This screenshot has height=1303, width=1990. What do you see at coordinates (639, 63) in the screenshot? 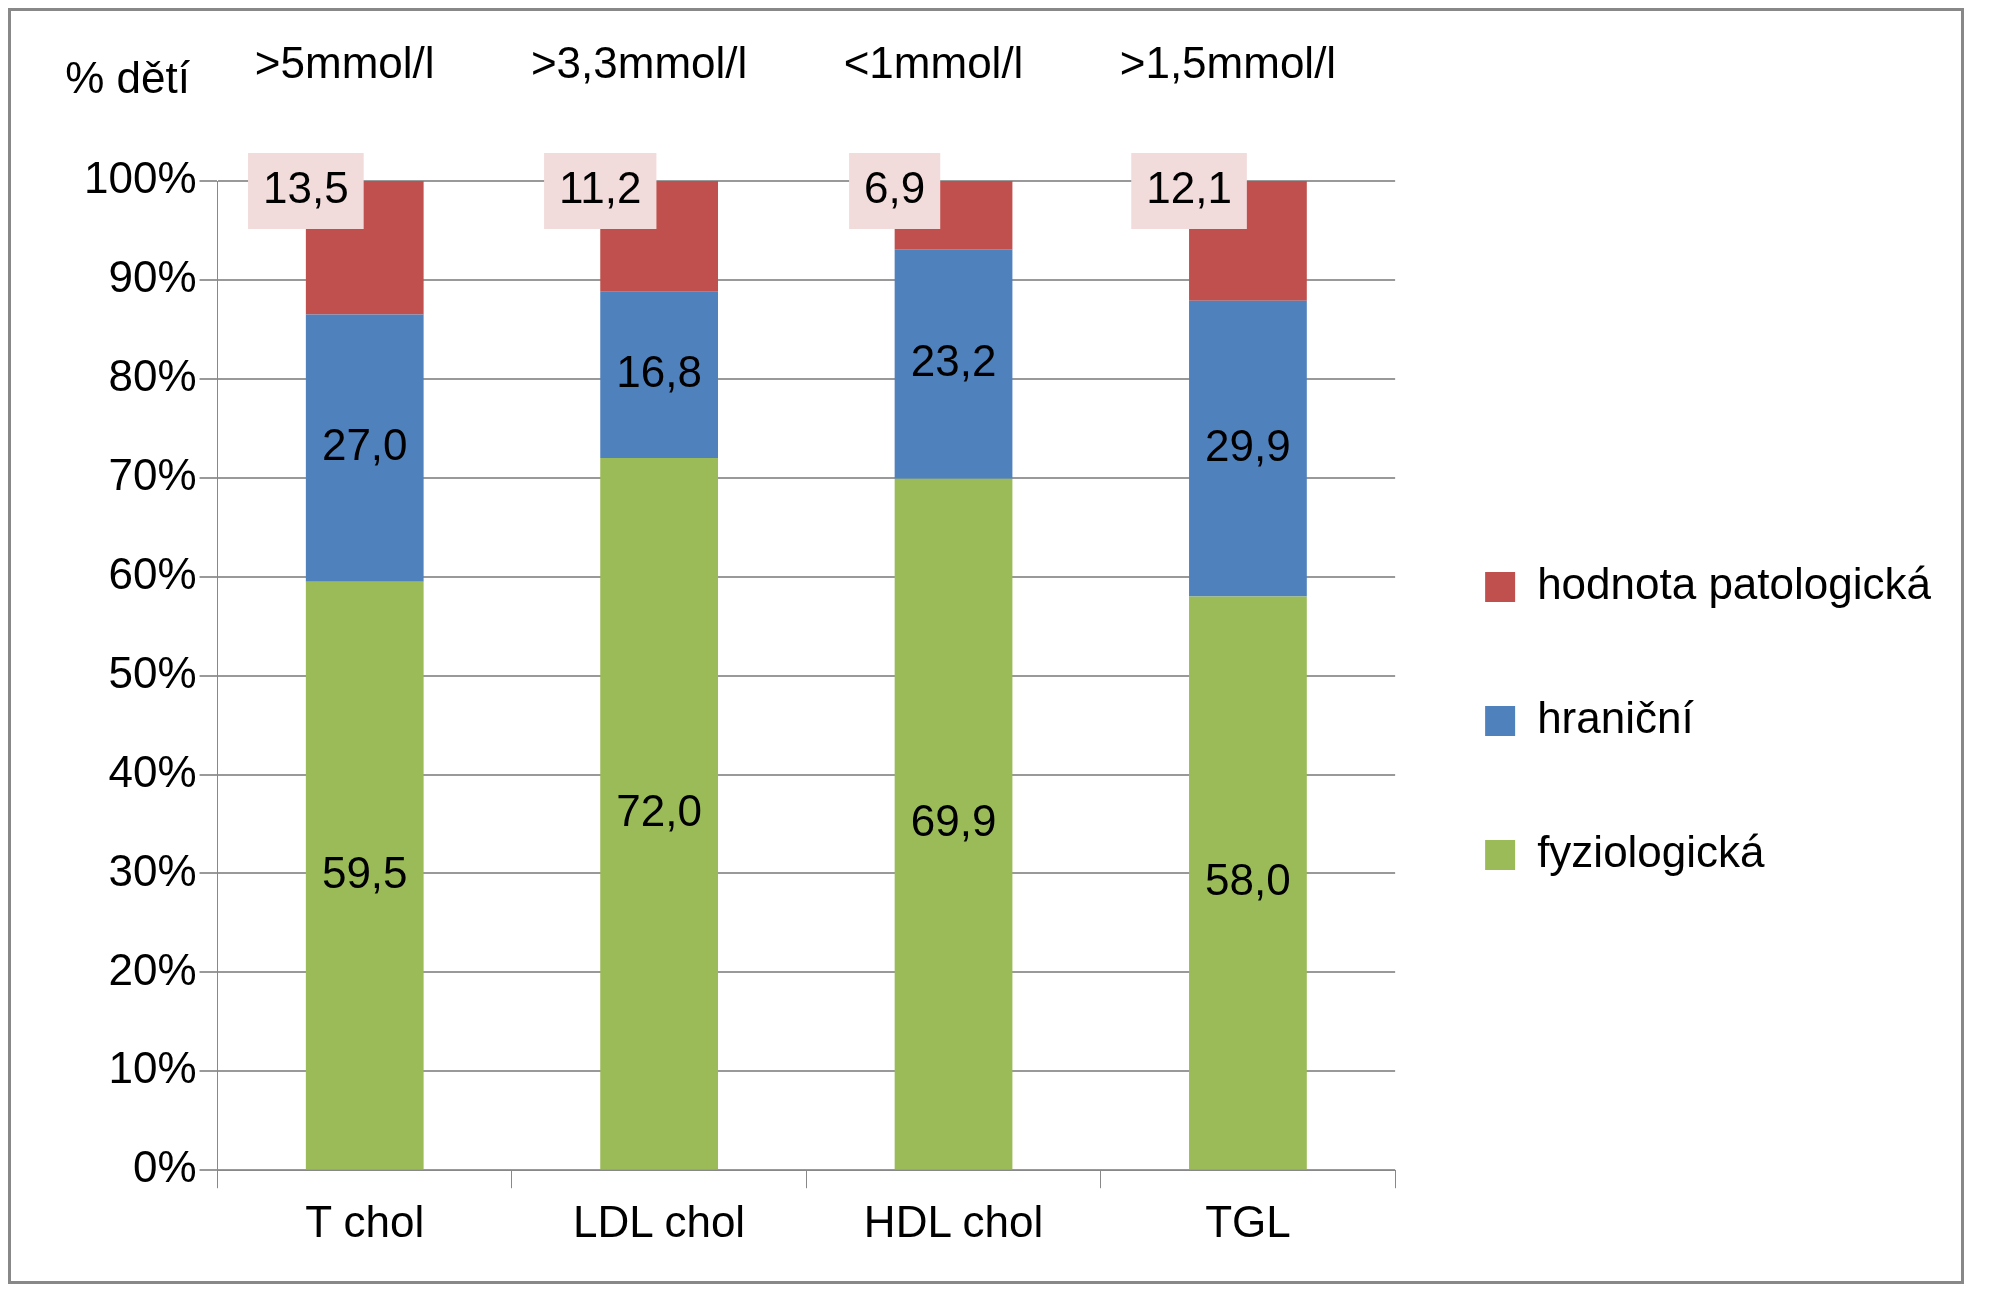
I see `text: >3,3mmol/l` at bounding box center [639, 63].